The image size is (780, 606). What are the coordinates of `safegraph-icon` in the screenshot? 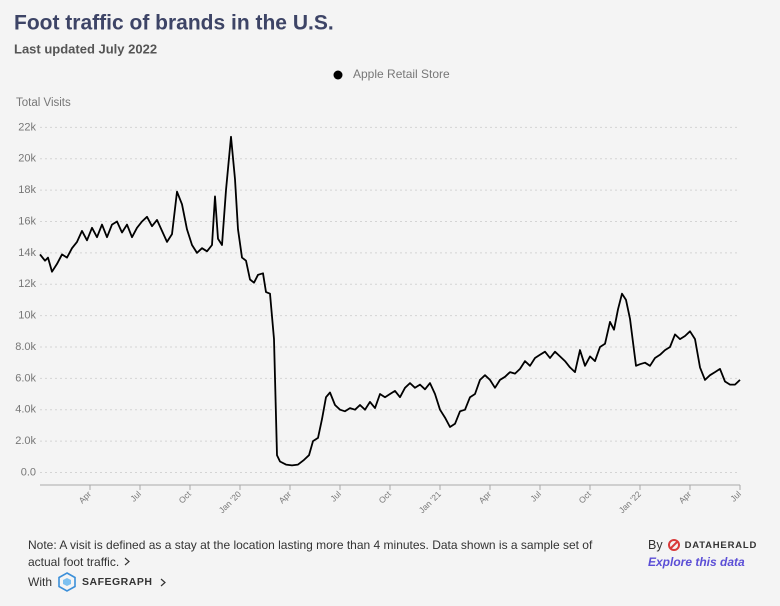 It's located at (67, 582).